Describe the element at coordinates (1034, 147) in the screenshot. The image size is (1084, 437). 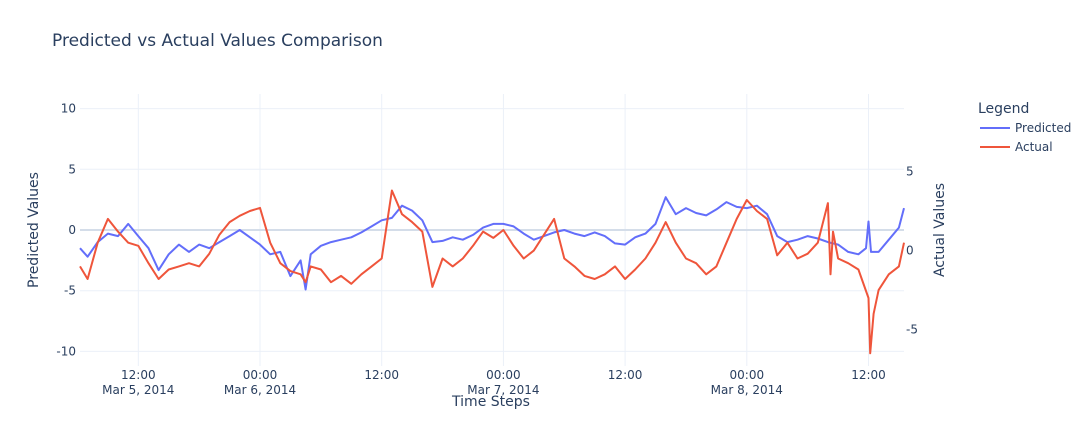
I see `legend-label-actual: Actual` at that location.